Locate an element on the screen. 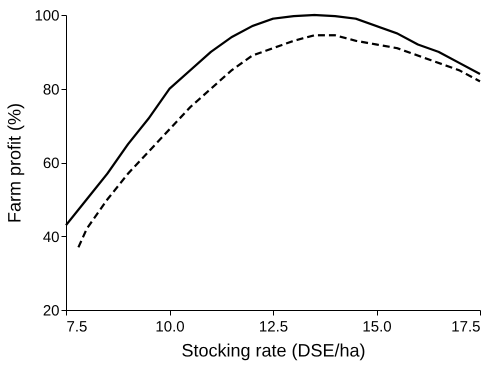 The image size is (500, 365). y-tick-label: 100 is located at coordinates (47, 16).